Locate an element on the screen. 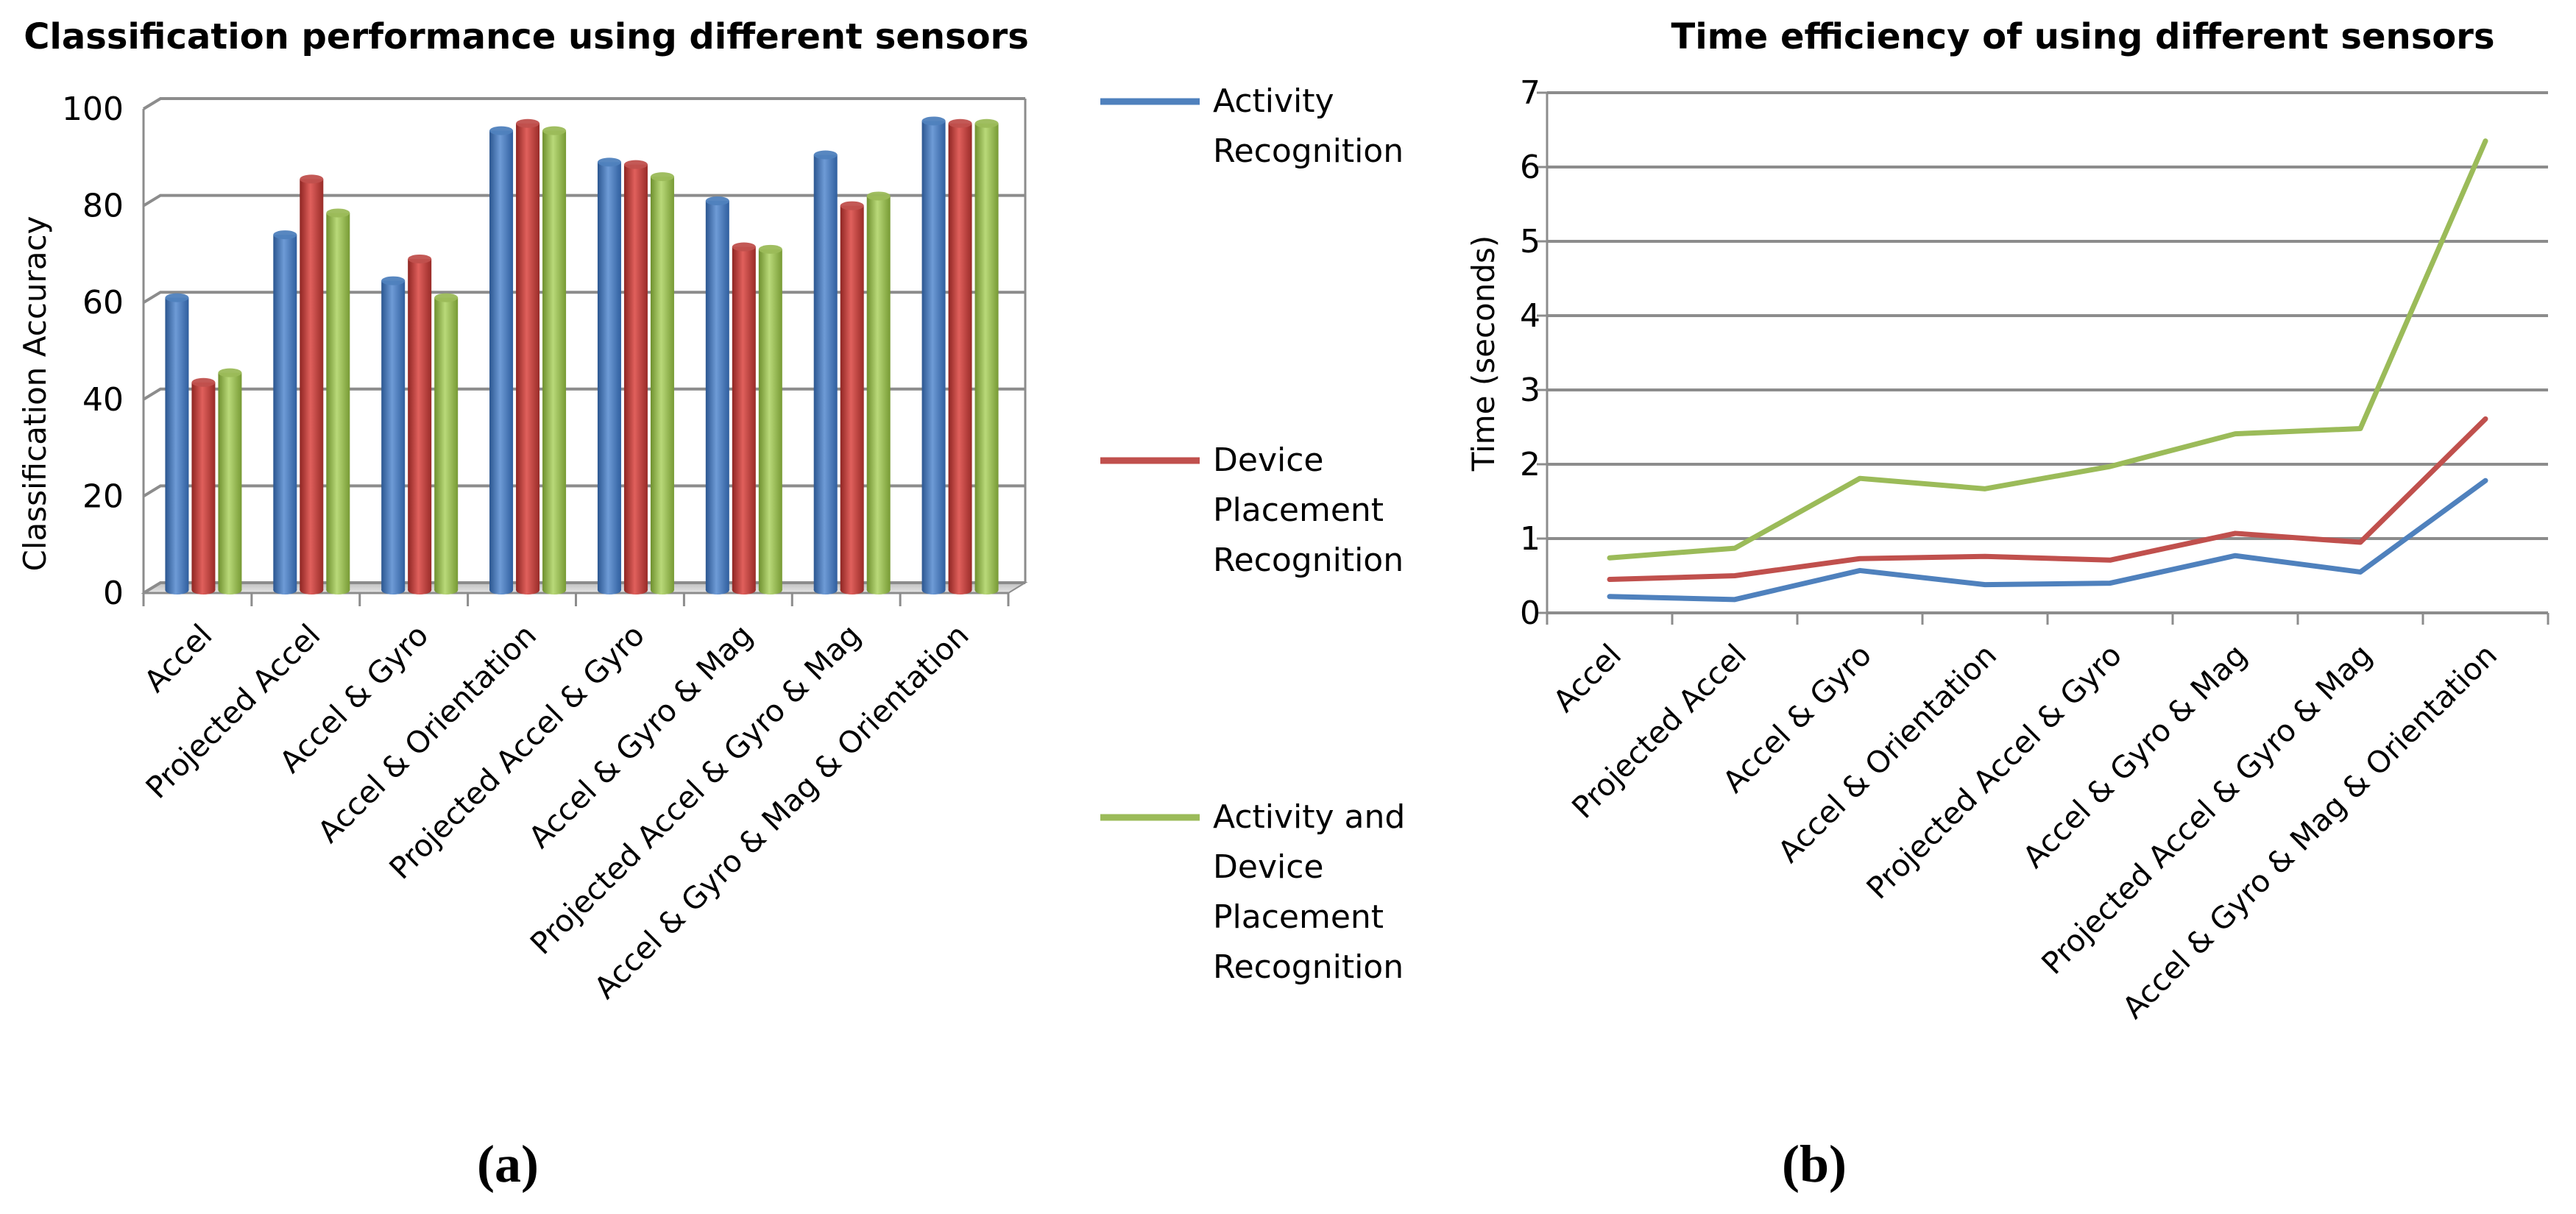 This screenshot has width=2576, height=1214. chart-a-ytick-label: 40 is located at coordinates (103, 400).